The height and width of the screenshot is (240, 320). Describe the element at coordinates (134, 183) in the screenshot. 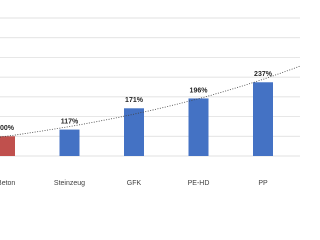

I see `x-tick-label: GFK` at that location.